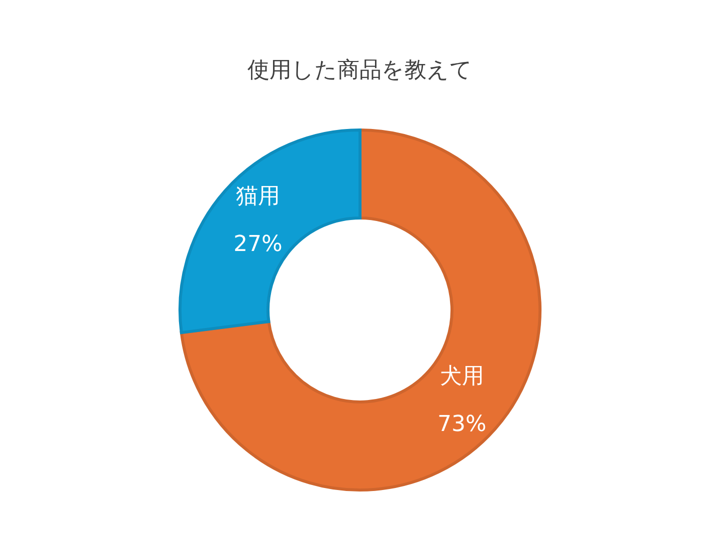 This screenshot has width=720, height=544. Describe the element at coordinates (360, 70) in the screenshot. I see `chart-title: 使用した商品を教えて` at that location.